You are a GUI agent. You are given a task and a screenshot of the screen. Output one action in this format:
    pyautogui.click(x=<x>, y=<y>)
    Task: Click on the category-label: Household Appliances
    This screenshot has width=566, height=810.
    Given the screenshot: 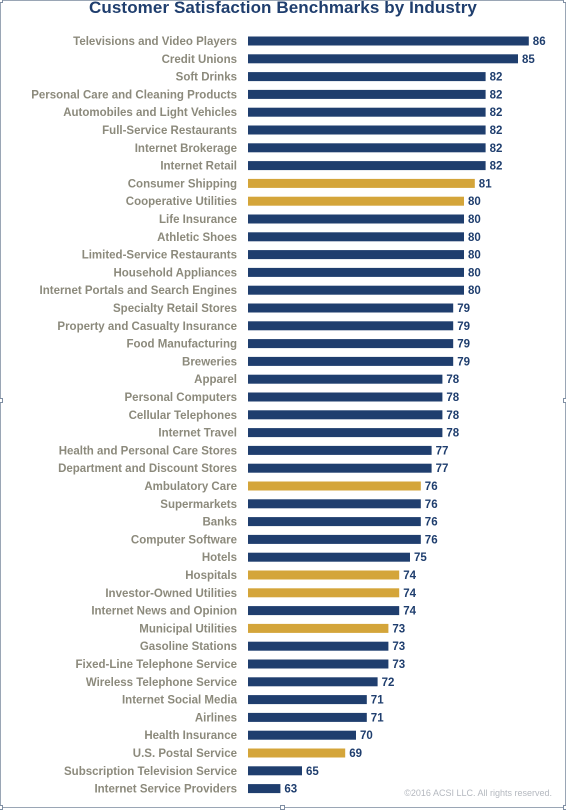 What is the action you would take?
    pyautogui.click(x=175, y=273)
    